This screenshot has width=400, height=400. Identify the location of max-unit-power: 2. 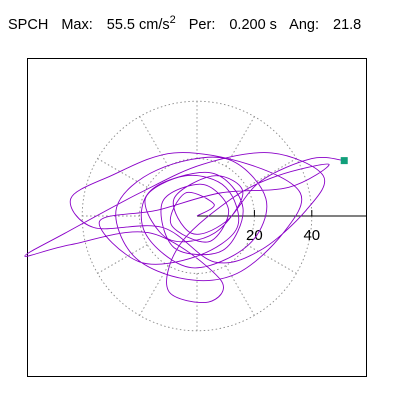
(172, 20).